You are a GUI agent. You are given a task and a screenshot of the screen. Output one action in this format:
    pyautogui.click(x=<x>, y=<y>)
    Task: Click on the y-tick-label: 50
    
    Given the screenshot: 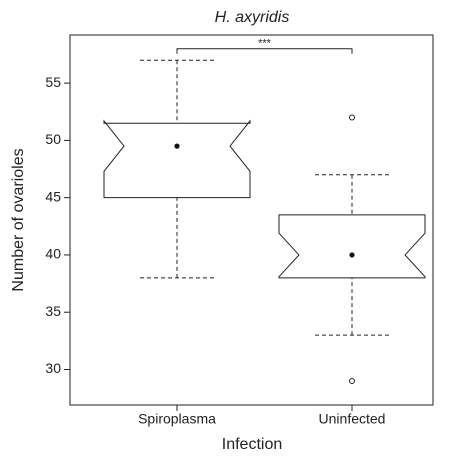 What is the action you would take?
    pyautogui.click(x=53, y=139)
    